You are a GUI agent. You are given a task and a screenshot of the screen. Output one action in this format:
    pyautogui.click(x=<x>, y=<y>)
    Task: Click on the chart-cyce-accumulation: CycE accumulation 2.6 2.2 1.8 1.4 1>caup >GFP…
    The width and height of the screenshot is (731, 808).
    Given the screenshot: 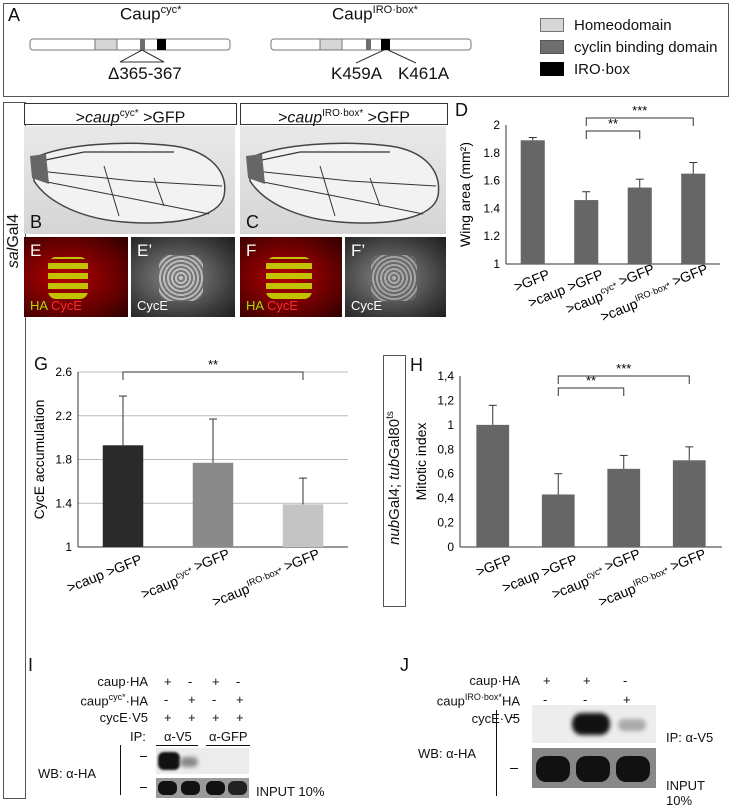 What is the action you would take?
    pyautogui.click(x=189, y=482)
    